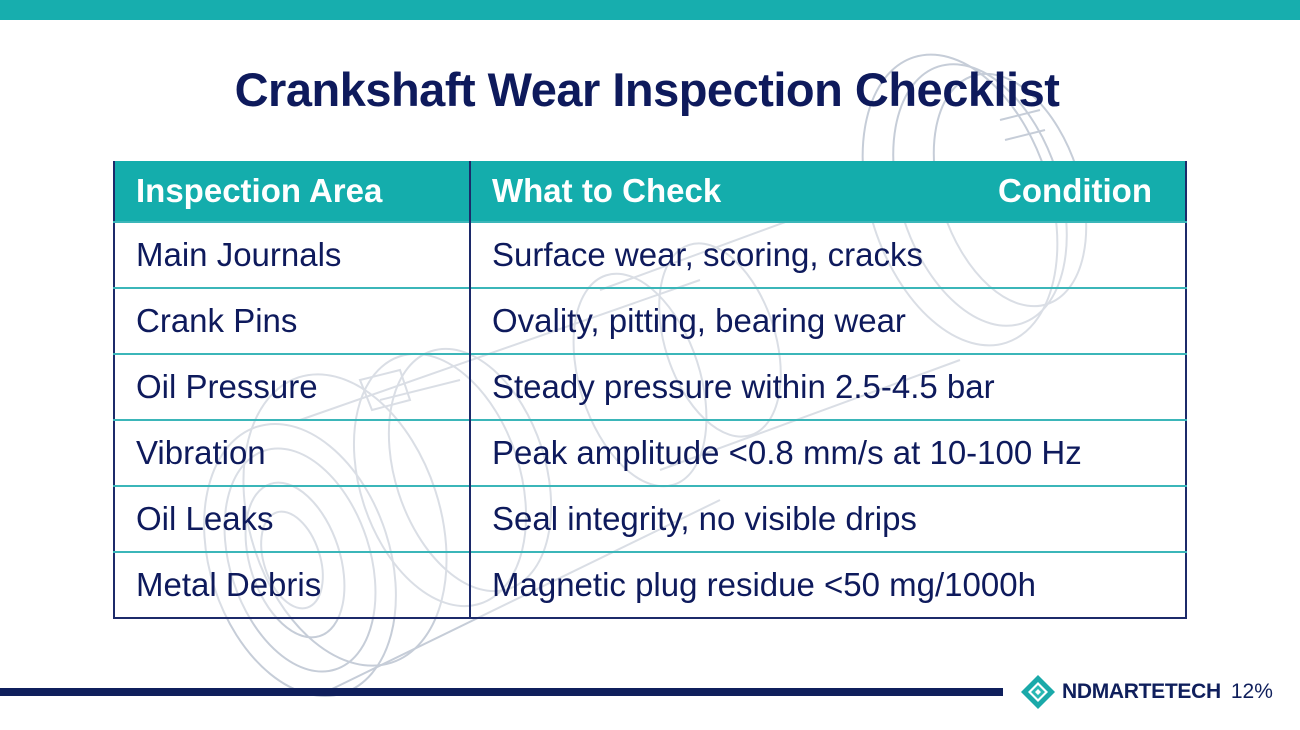 The height and width of the screenshot is (730, 1300). What do you see at coordinates (1075, 190) in the screenshot?
I see `header-condition: Condition` at bounding box center [1075, 190].